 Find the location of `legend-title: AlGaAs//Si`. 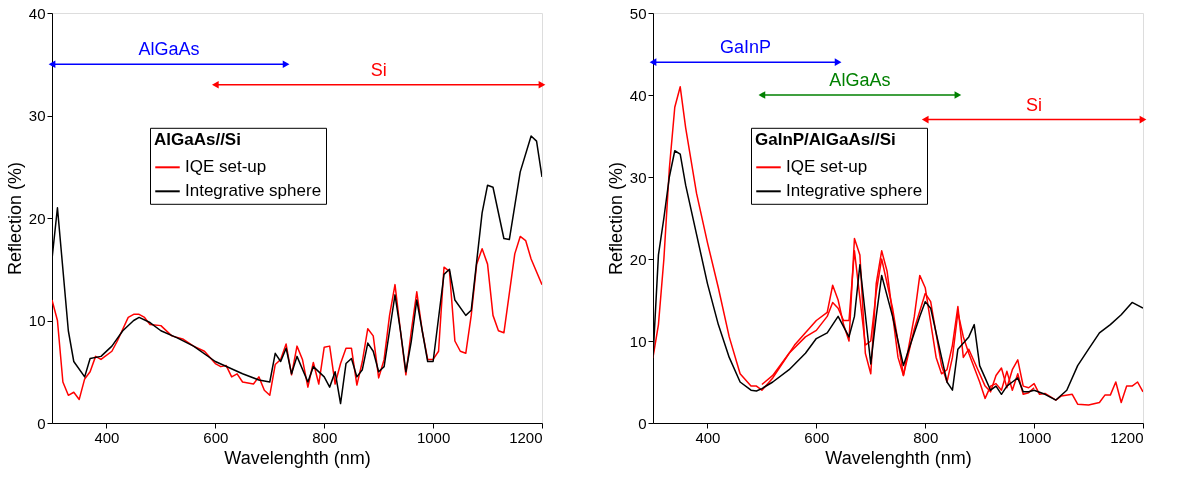

legend-title: AlGaAs//Si is located at coordinates (197, 139).